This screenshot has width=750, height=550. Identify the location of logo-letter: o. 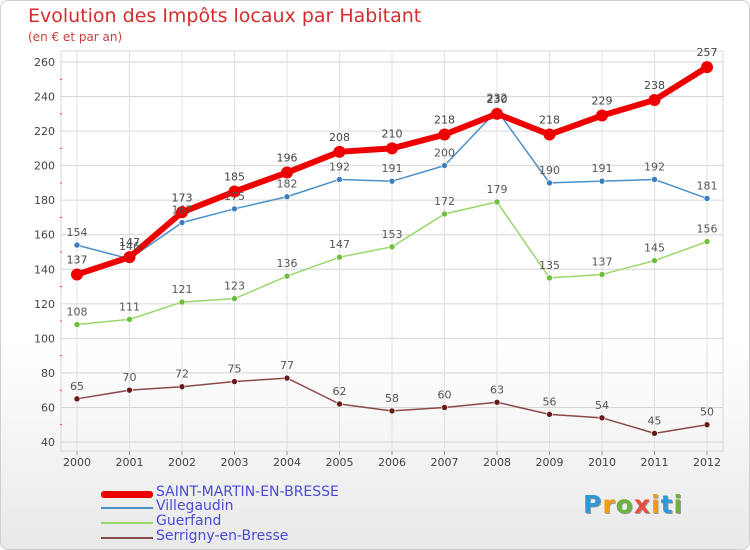
(624, 504).